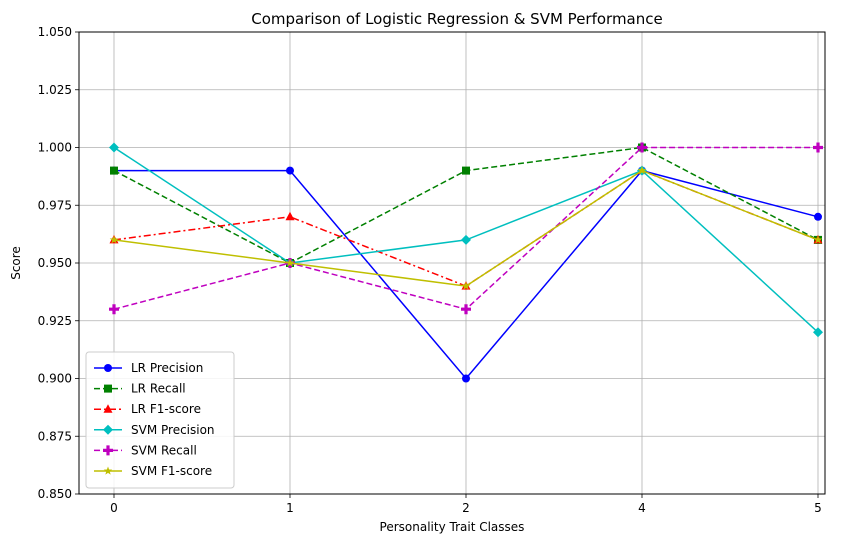 This screenshot has height=547, width=863. What do you see at coordinates (16, 263) in the screenshot?
I see `y-axis-label: Score` at bounding box center [16, 263].